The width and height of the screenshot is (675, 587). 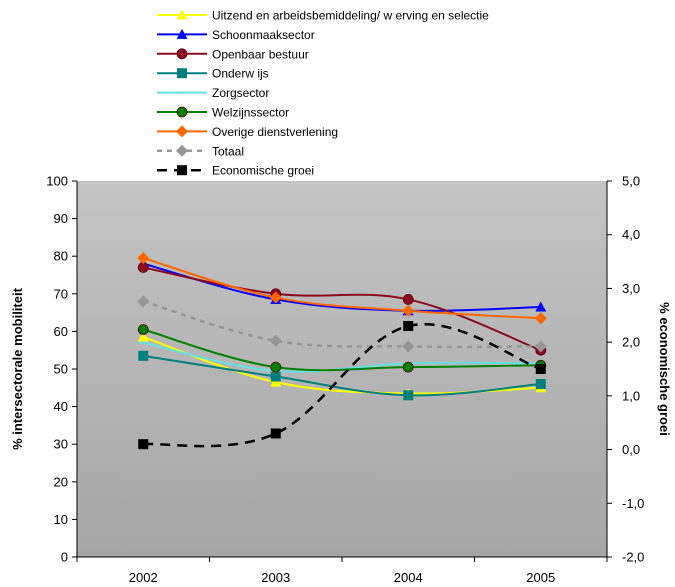 What do you see at coordinates (631, 181) in the screenshot?
I see `y2-tick-label: 5,0` at bounding box center [631, 181].